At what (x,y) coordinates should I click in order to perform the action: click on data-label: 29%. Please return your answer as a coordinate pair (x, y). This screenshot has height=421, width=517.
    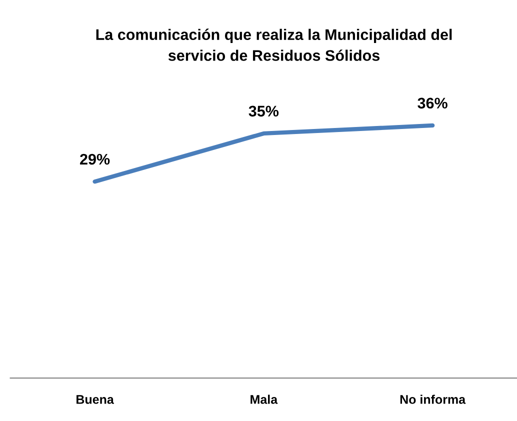
    Looking at the image, I should click on (95, 159).